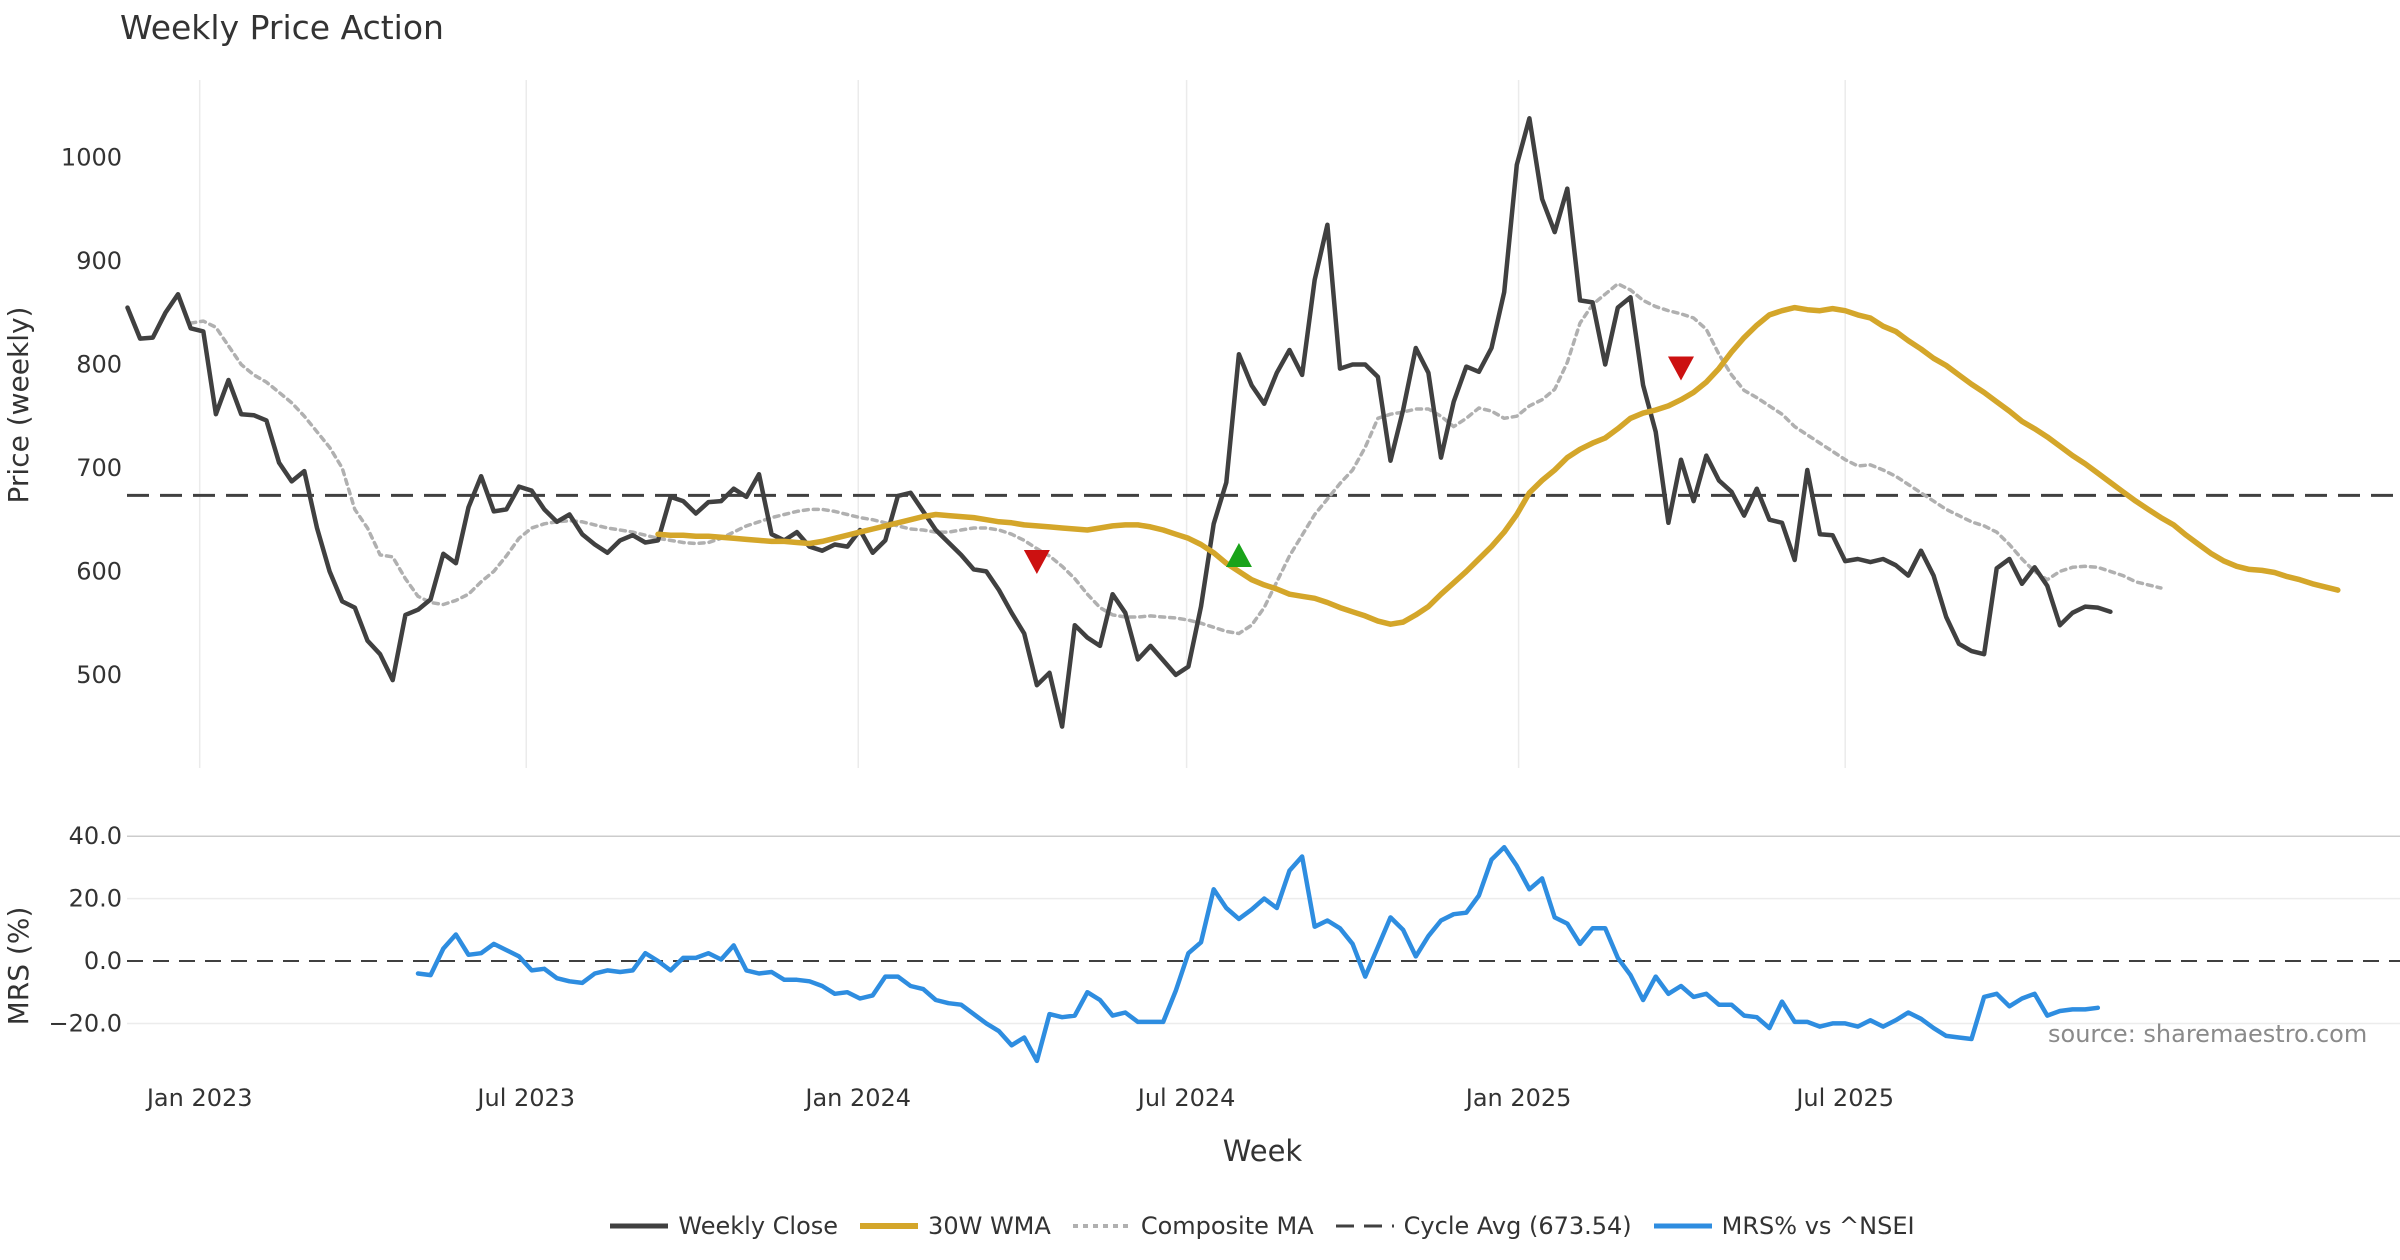 The width and height of the screenshot is (2400, 1260). Describe the element at coordinates (99, 261) in the screenshot. I see `price-tick-label: 900` at that location.